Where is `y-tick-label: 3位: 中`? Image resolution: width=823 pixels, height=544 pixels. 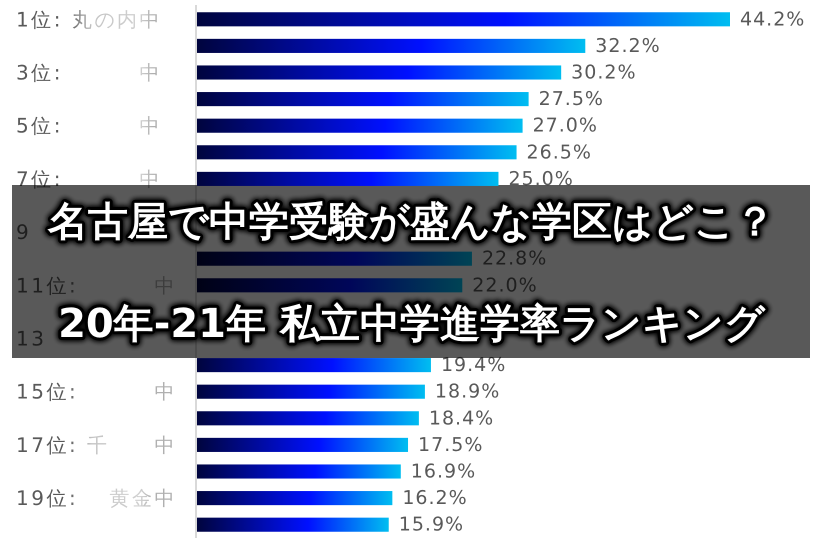
y-tick-label: 3位: 中 is located at coordinates (89, 72).